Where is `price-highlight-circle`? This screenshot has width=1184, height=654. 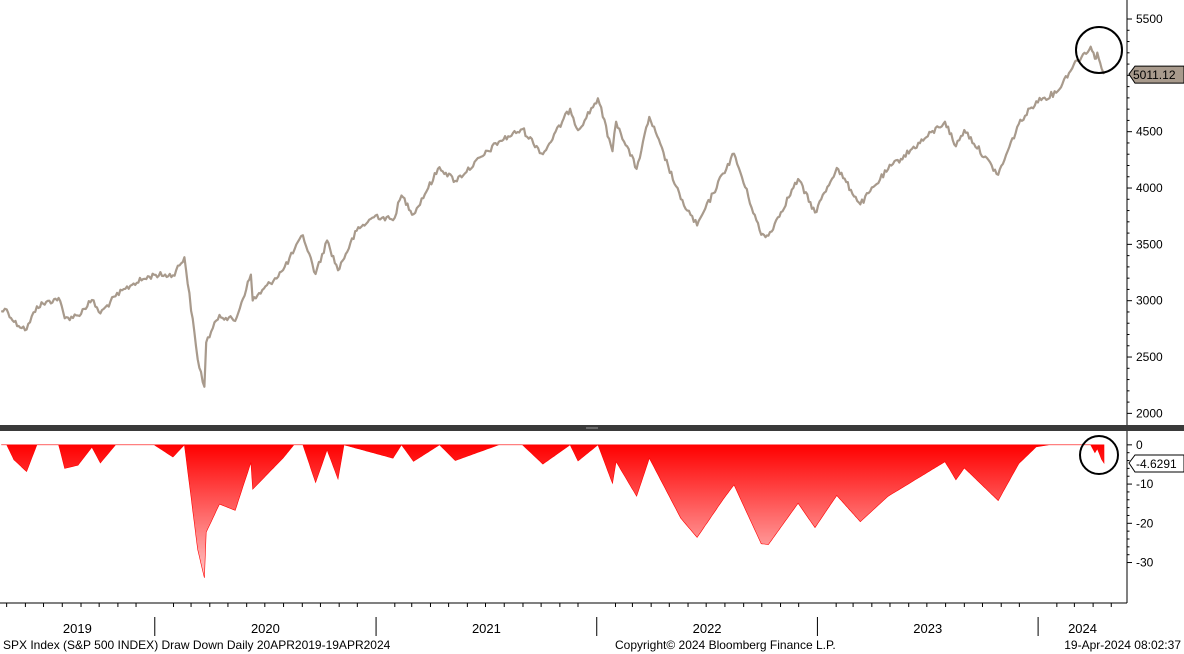
price-highlight-circle is located at coordinates (1099, 50).